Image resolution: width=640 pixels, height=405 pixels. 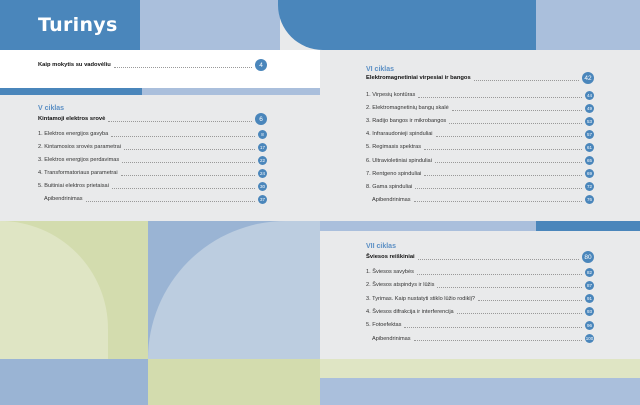 What do you see at coordinates (389, 186) in the screenshot?
I see `entry-label: 8. Gama spinduliai` at bounding box center [389, 186].